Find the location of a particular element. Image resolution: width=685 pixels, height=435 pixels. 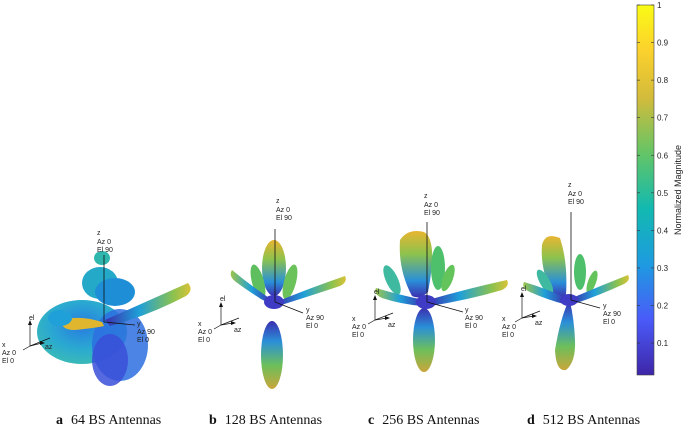

panel-b-y-axis is located at coordinates (289, 307).